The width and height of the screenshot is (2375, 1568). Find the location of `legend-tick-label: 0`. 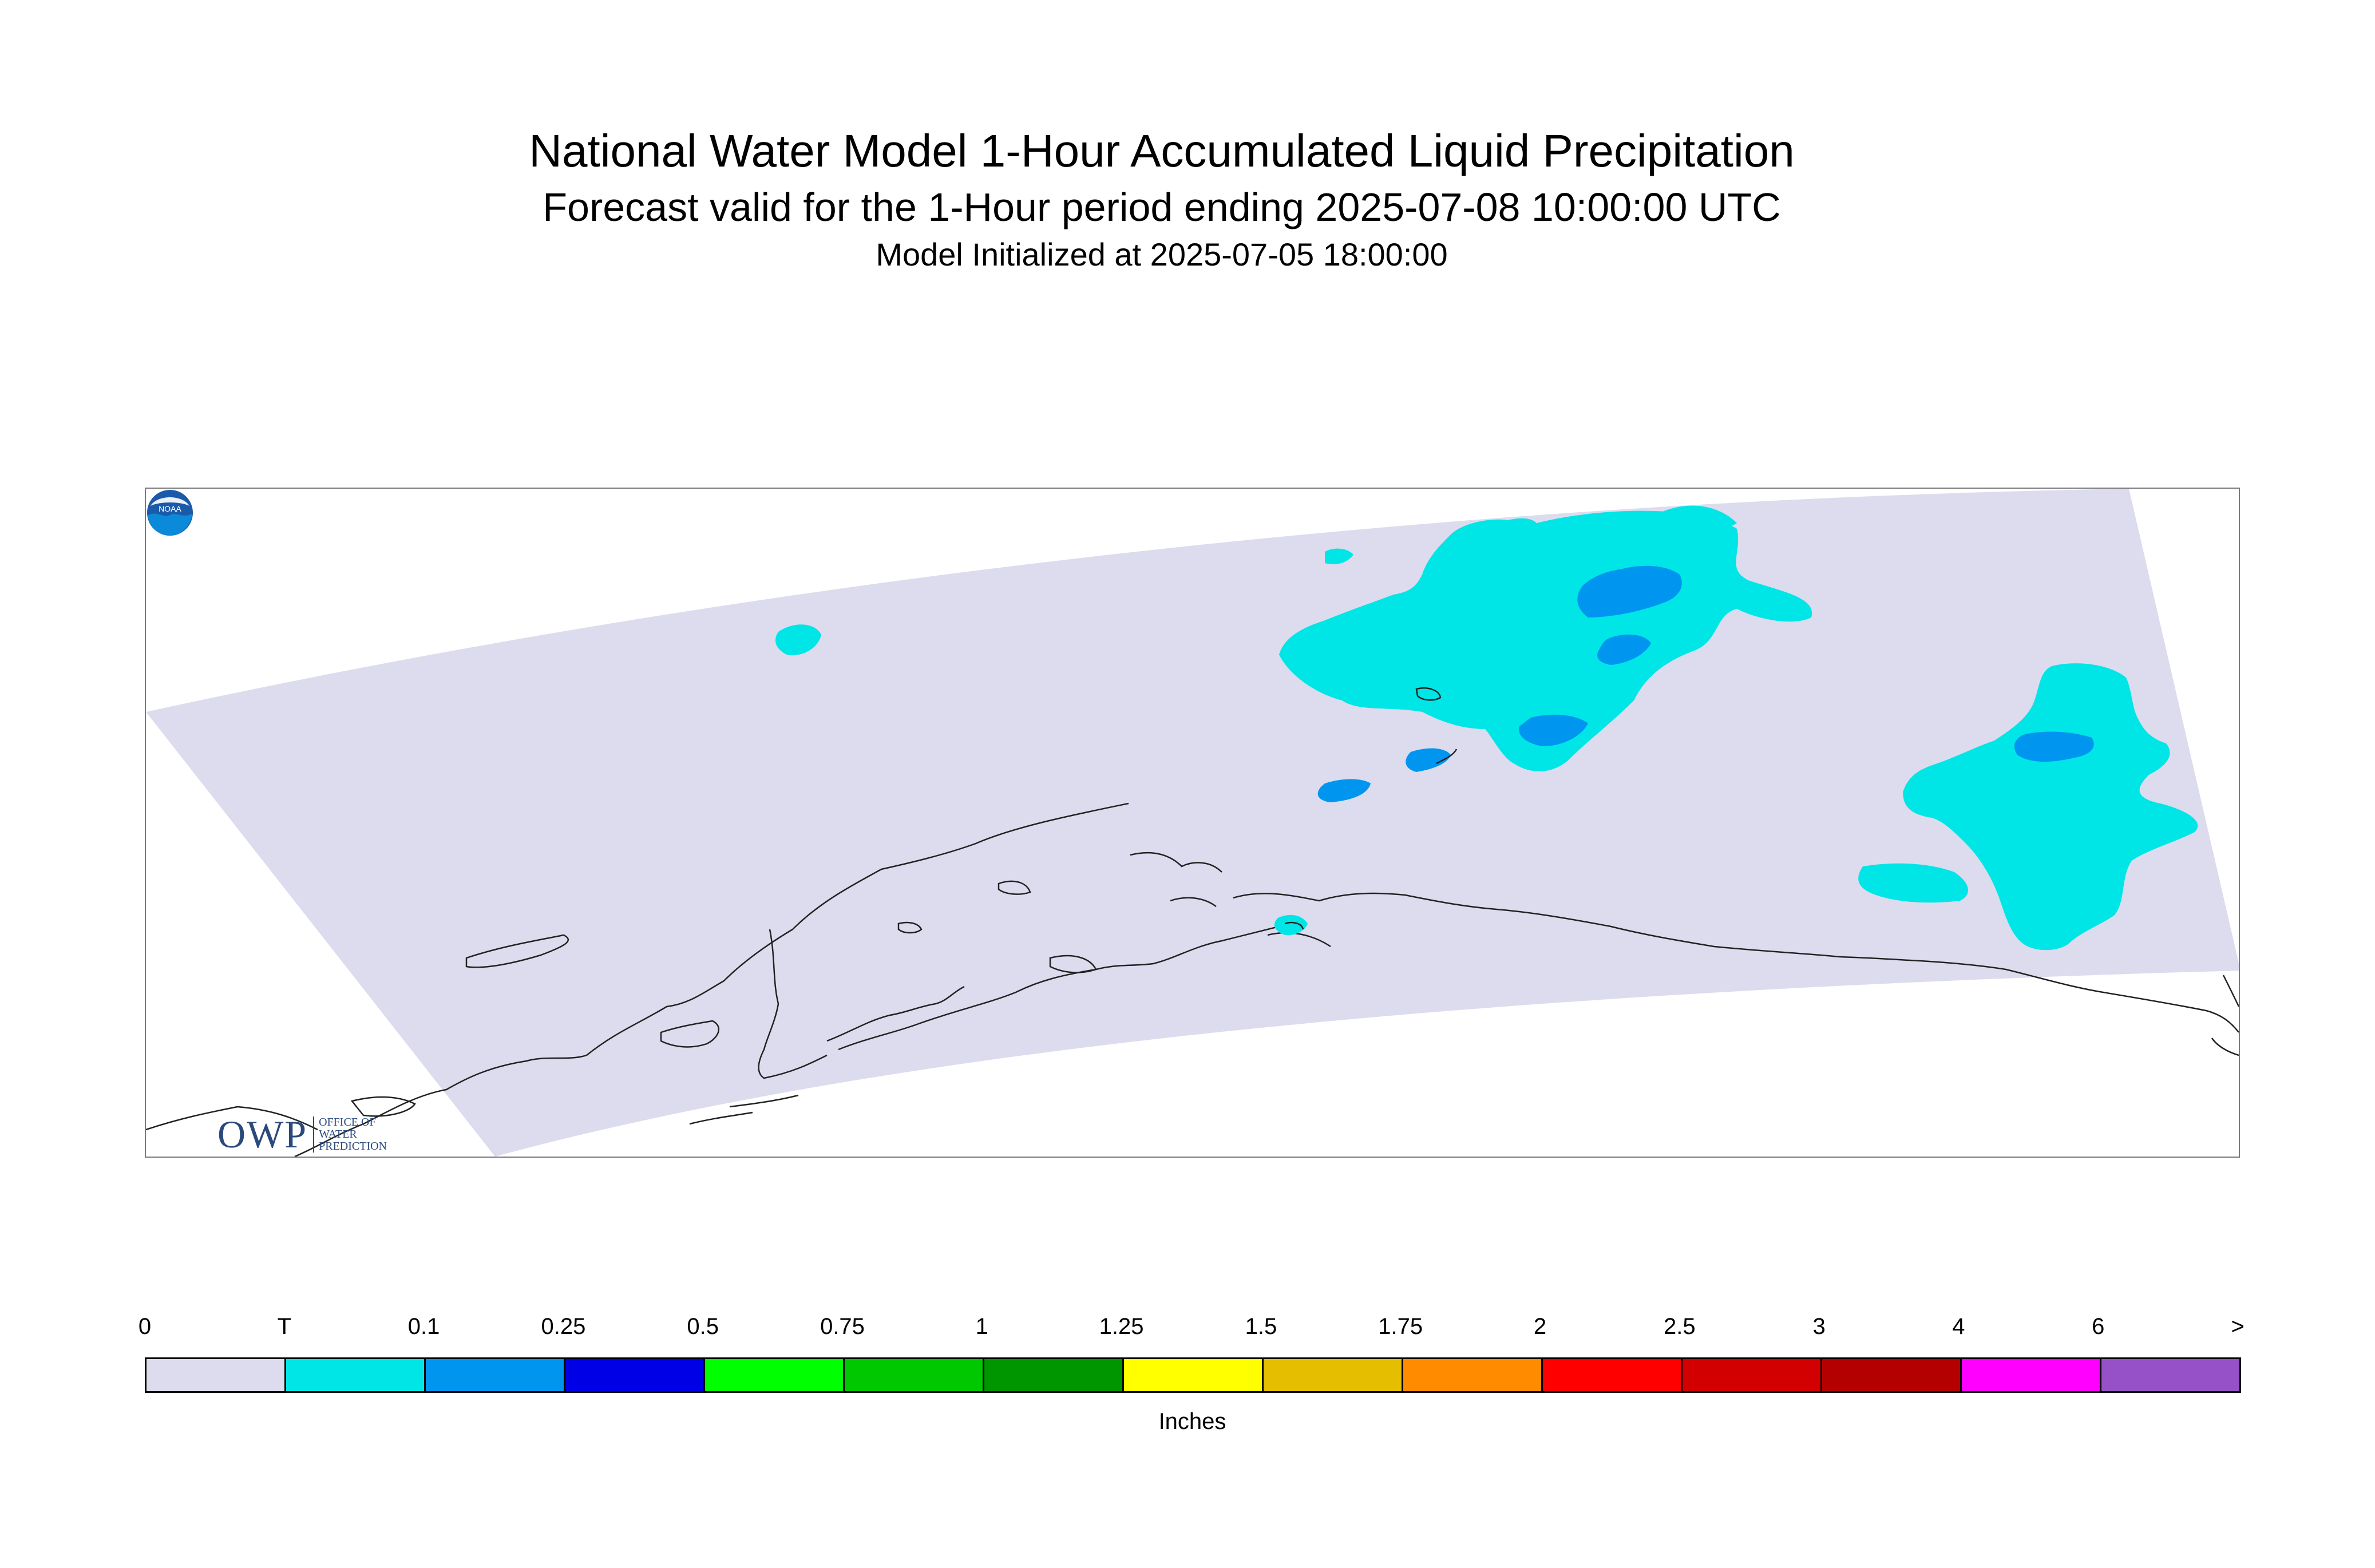

legend-tick-label: 0 is located at coordinates (145, 1326).